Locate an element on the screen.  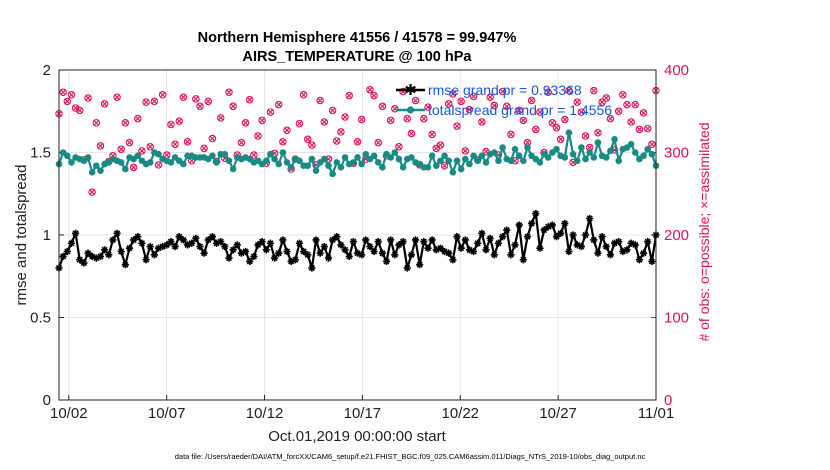
y-right-tick-label: 100 is located at coordinates (676, 318).